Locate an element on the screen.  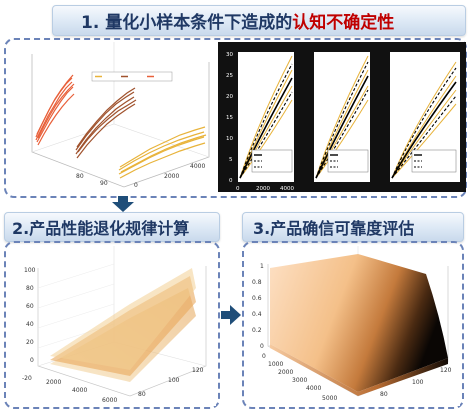
x-tick-label: 0 is located at coordinates (238, 189).